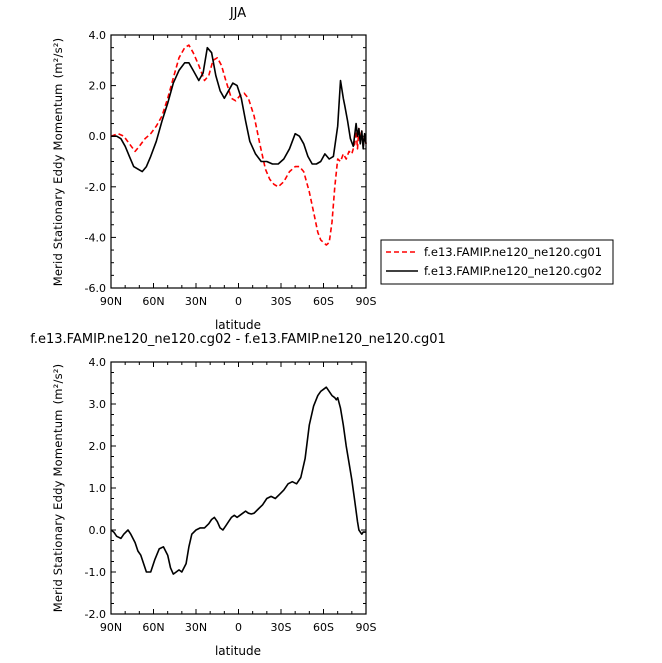 This screenshot has width=662, height=663. What do you see at coordinates (58, 510) in the screenshot?
I see `bottom-chart-ylabel-main: Merid Stationary Eddy Momentum` at bounding box center [58, 510].